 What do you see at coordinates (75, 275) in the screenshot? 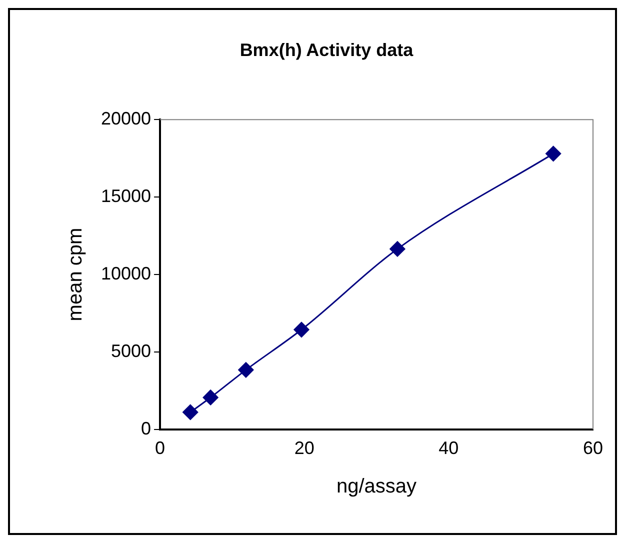
I see `y-axis-title: mean cpm` at bounding box center [75, 275].